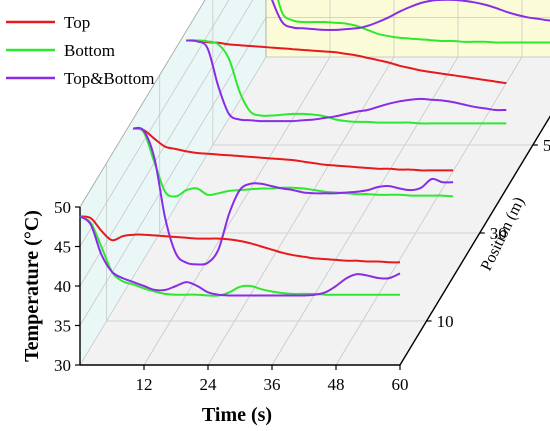 This screenshot has height=431, width=550. What do you see at coordinates (546, 145) in the screenshot?
I see `z-tick-label: 50` at bounding box center [546, 145].